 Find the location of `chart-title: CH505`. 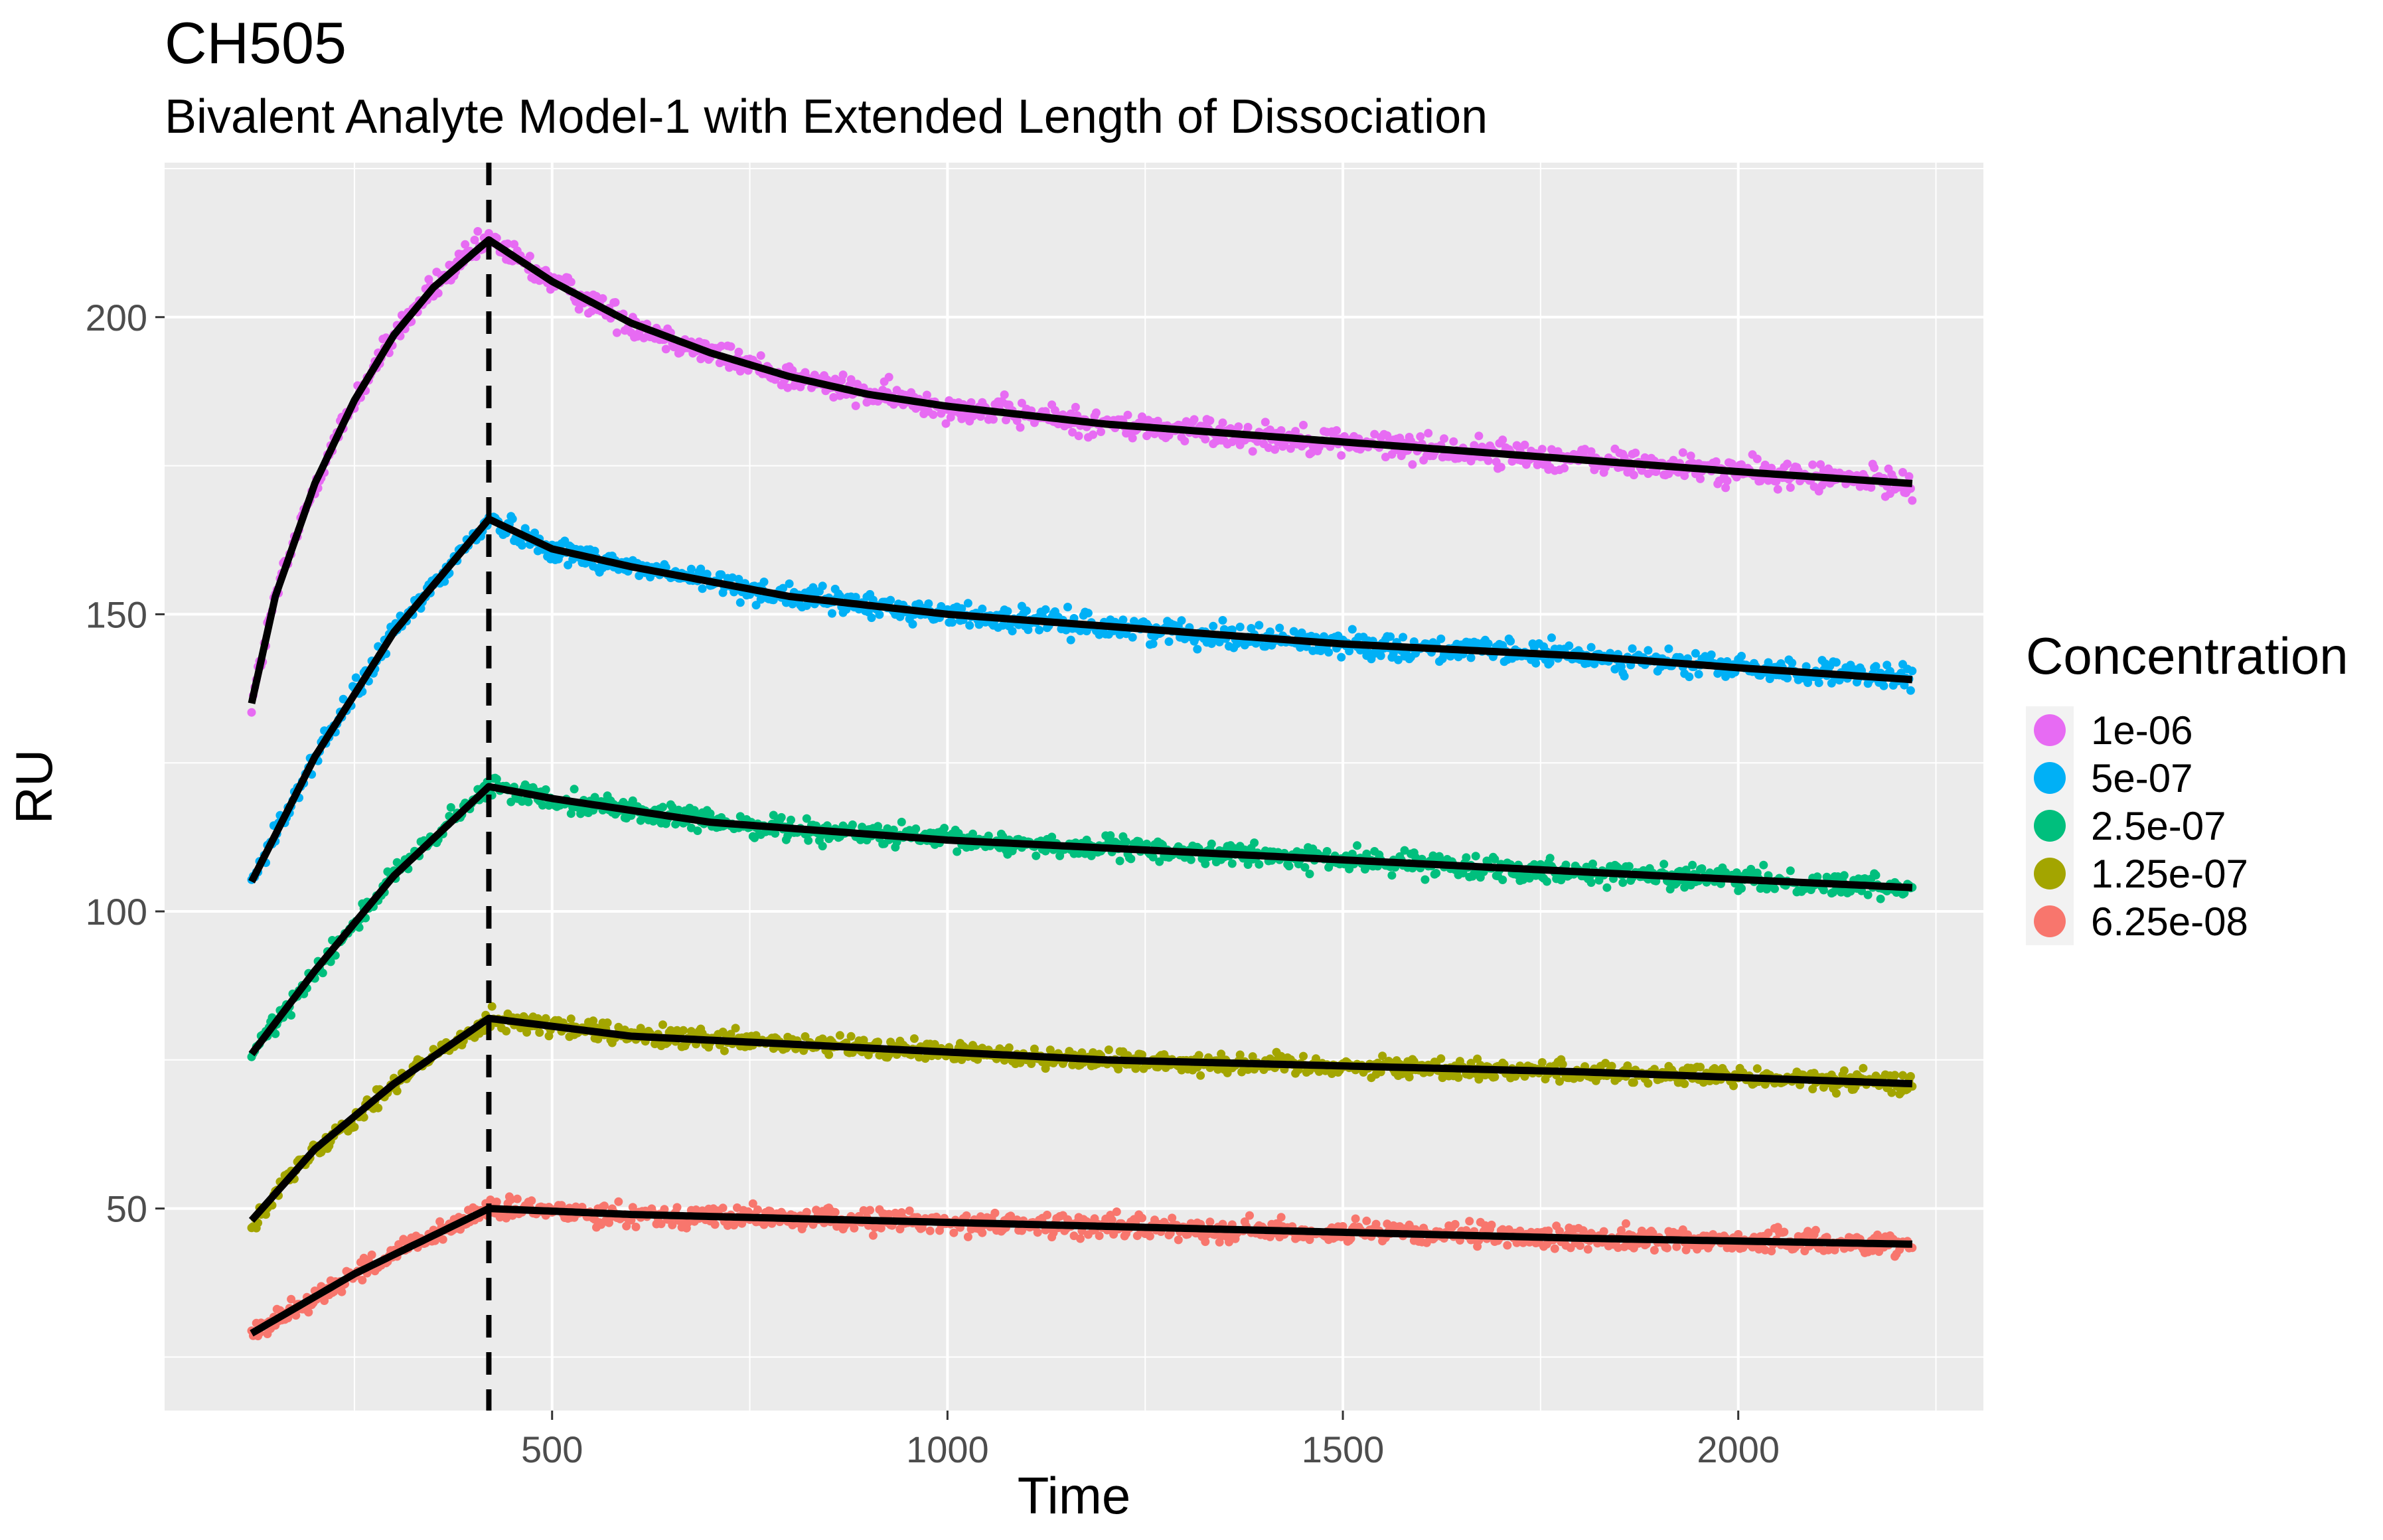

chart-title: CH505 is located at coordinates (255, 43).